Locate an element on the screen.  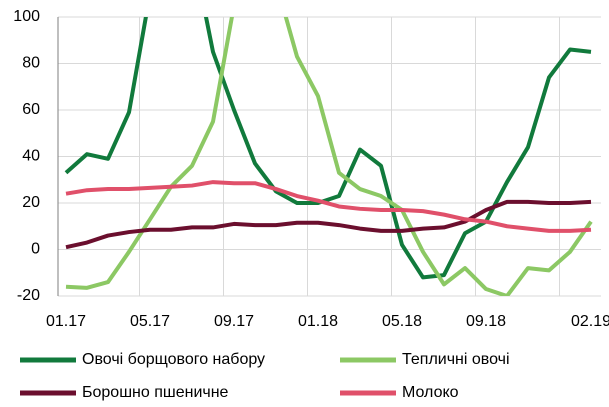
x-tick-label: 02.19 is located at coordinates (590, 321).